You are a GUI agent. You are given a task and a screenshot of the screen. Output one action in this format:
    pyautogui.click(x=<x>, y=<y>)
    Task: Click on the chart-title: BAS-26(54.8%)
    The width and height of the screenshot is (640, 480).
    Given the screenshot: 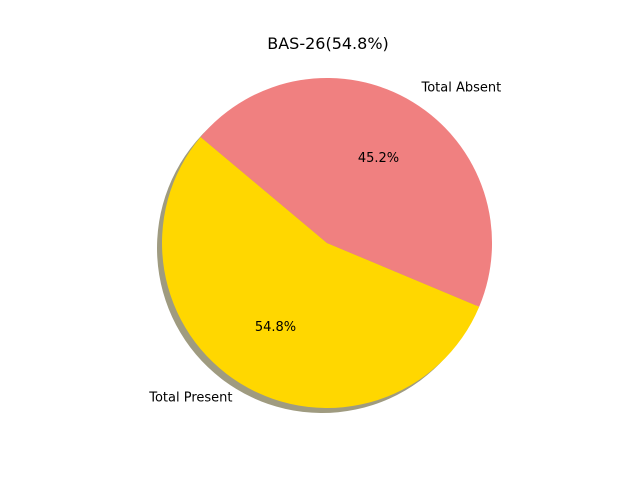 What is the action you would take?
    pyautogui.click(x=328, y=43)
    